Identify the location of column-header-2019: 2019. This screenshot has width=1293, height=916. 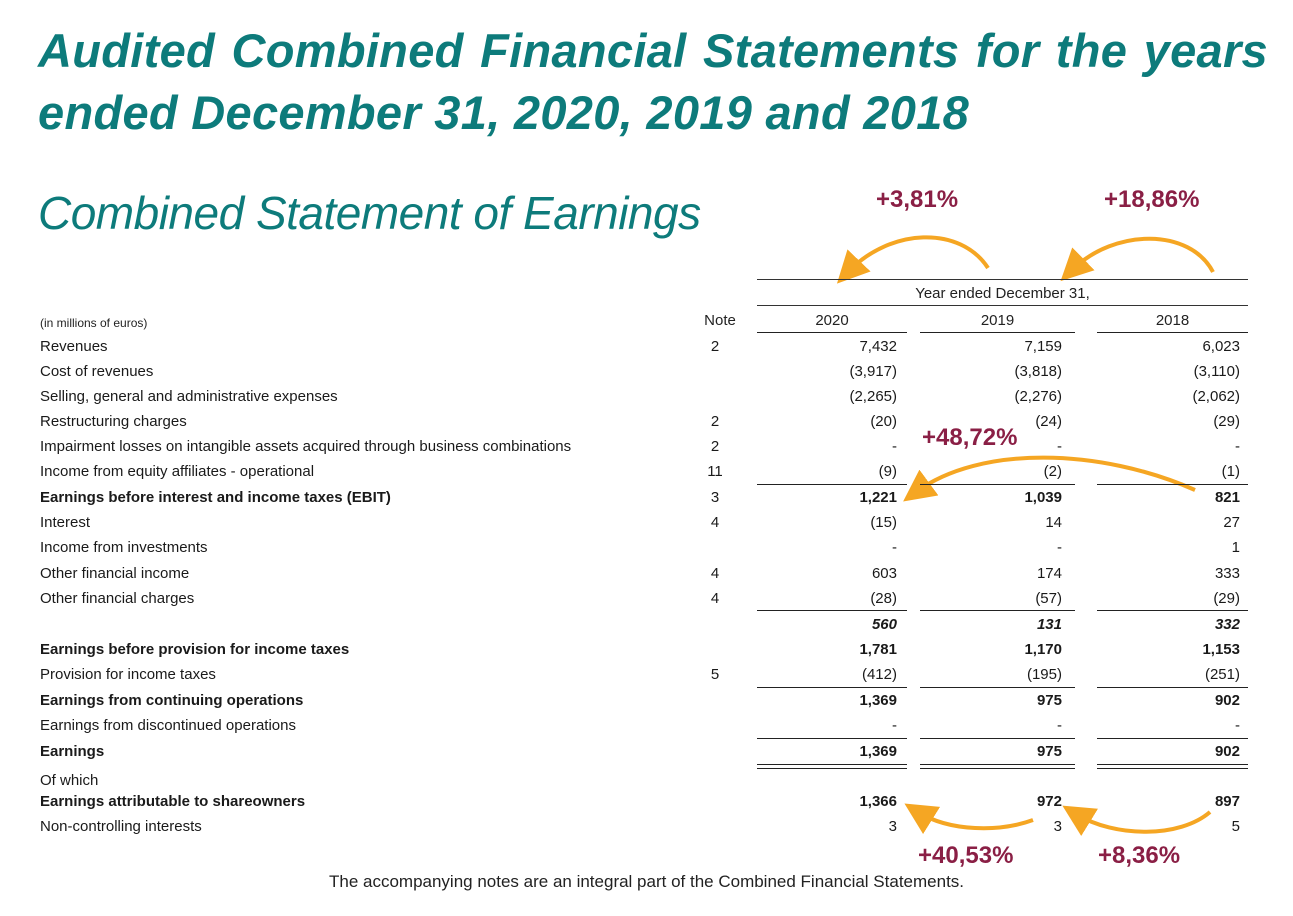
(997, 320).